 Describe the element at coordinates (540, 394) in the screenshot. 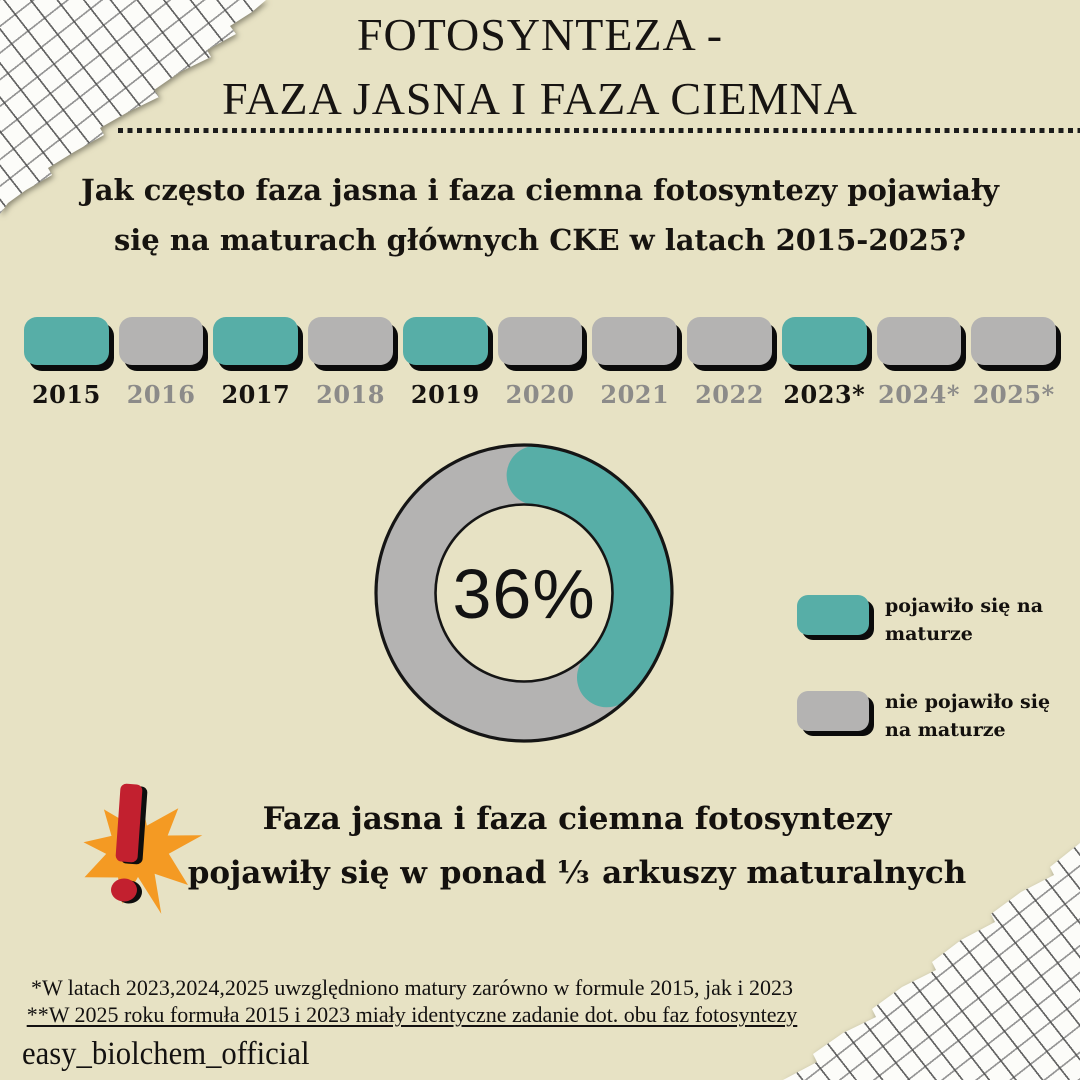

I see `year-label: 2020` at that location.